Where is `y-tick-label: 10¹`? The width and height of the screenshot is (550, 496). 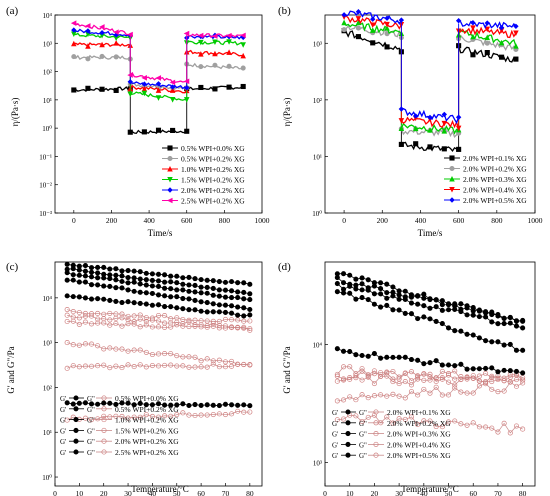
y-tick-label: 10¹ is located at coordinates (47, 101).